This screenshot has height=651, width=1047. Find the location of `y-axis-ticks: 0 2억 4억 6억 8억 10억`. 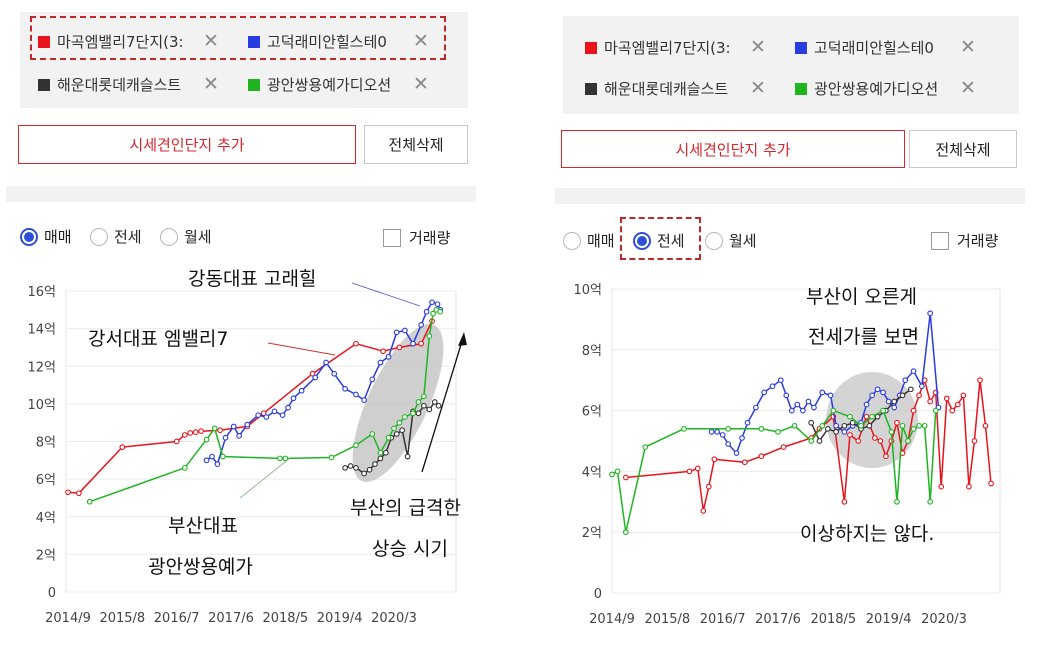

y-axis-ticks: 0 2억 4억 6억 8억 10억 is located at coordinates (587, 442).